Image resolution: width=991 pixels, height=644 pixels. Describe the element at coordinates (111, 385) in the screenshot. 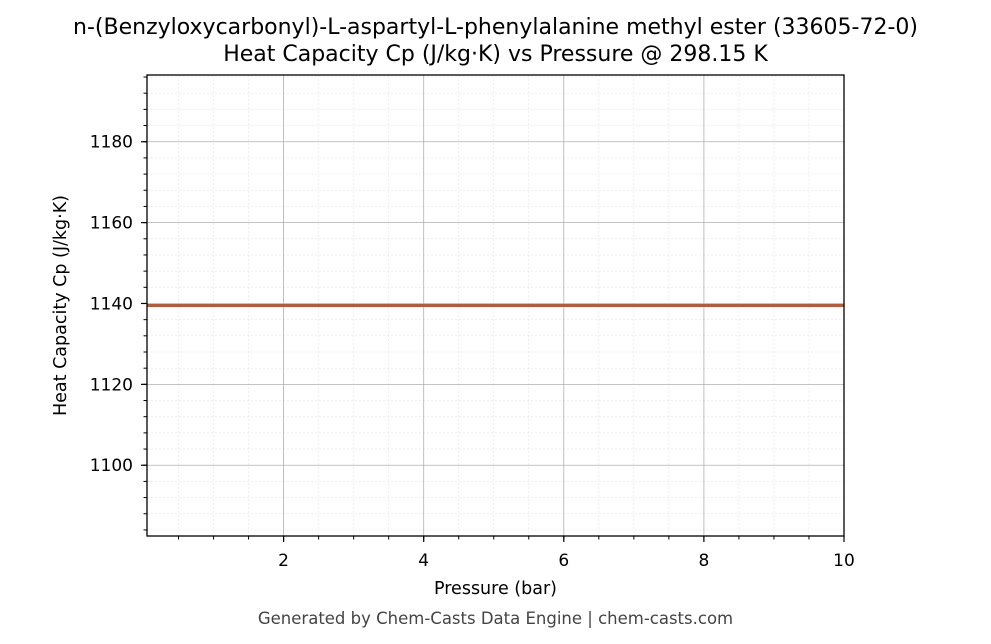

I see `y-tick-label: 1120` at that location.